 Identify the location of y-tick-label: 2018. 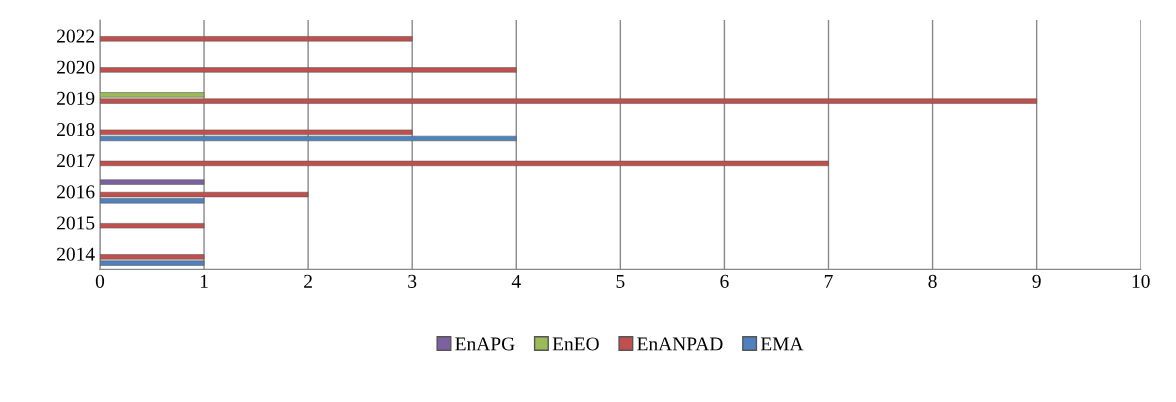
(76, 129).